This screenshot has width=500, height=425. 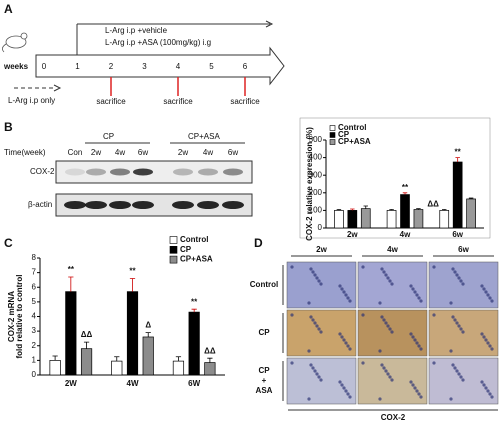 I want to click on lane-label: 4w, so click(x=208, y=152).